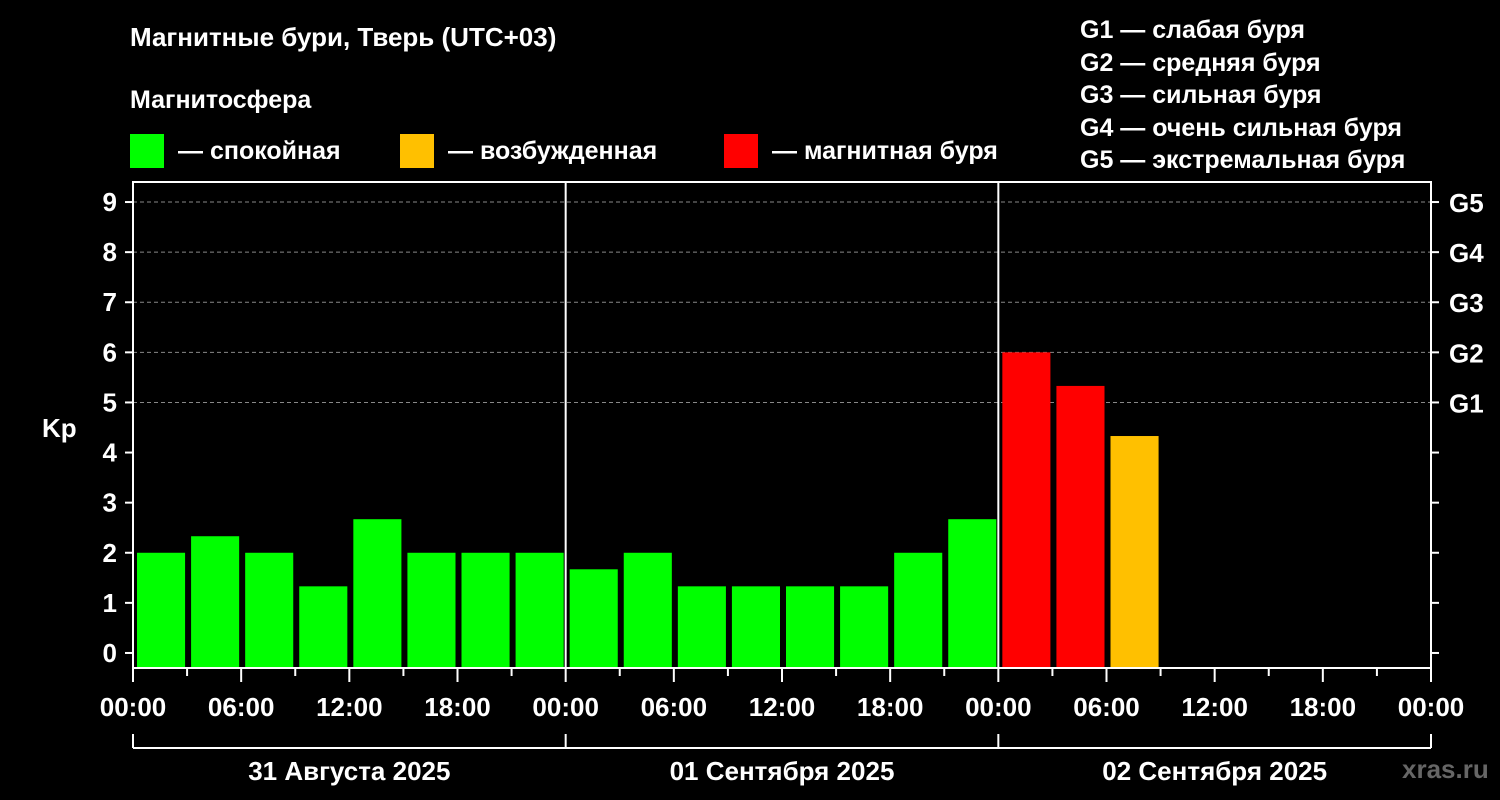  Describe the element at coordinates (110, 302) in the screenshot. I see `y-tick-label: 7` at that location.